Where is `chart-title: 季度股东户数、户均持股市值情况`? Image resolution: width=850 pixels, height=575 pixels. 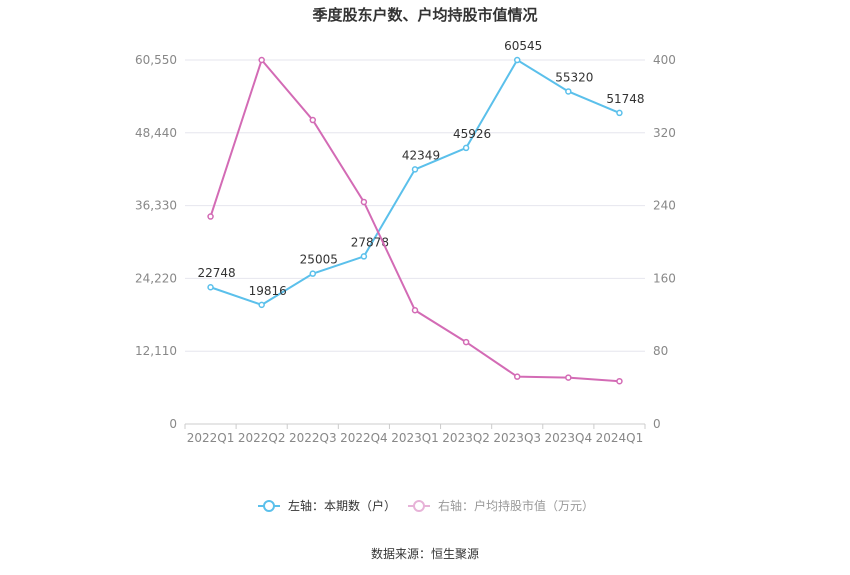 chart-title: 季度股东户数、户均持股市值情况 is located at coordinates (424, 15).